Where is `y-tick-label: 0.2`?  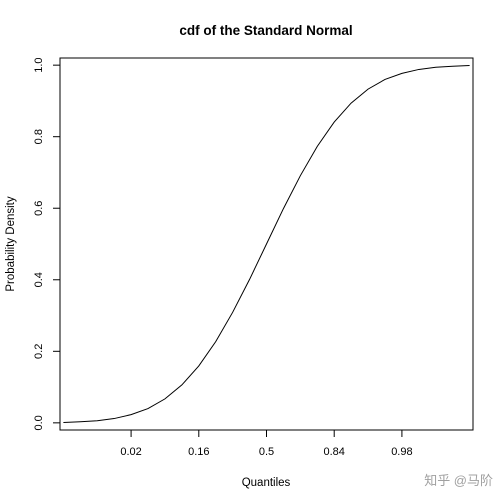
y-tick-label: 0.2 is located at coordinates (39, 351).